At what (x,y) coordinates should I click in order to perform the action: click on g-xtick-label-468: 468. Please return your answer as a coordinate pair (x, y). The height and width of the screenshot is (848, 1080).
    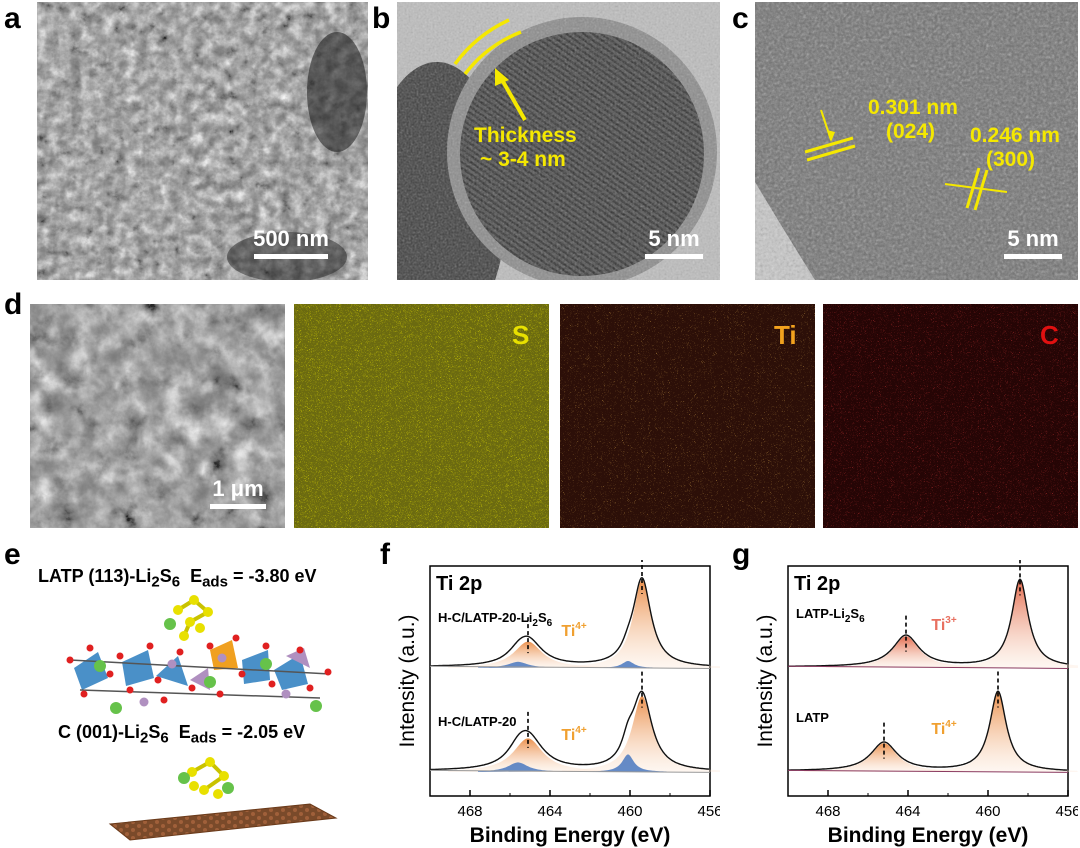
    Looking at the image, I should click on (827, 811).